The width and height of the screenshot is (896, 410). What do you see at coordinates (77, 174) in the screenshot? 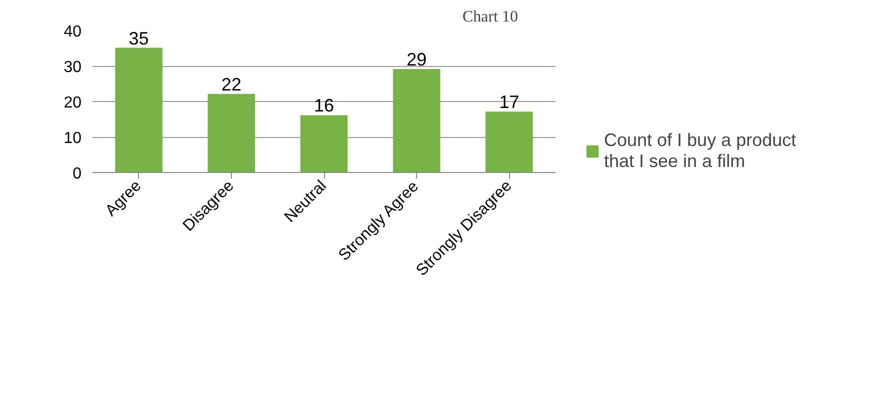
I see `y-tick-label: 0` at bounding box center [77, 174].